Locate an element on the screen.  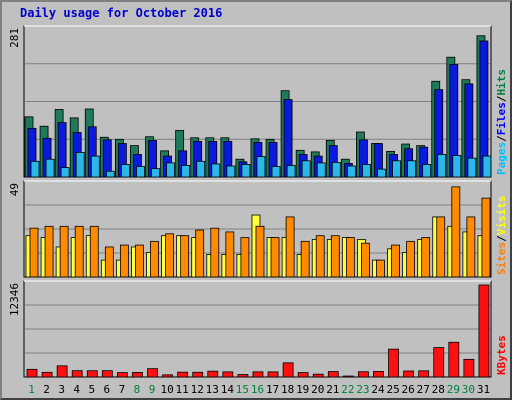
x-tick-label-day-14: 14 is located at coordinates (228, 389).